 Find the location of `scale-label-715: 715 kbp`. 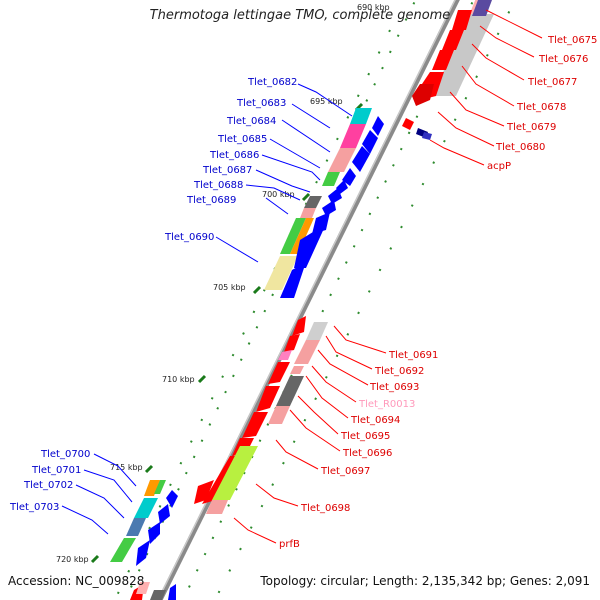

scale-label-715: 715 kbp is located at coordinates (126, 467).